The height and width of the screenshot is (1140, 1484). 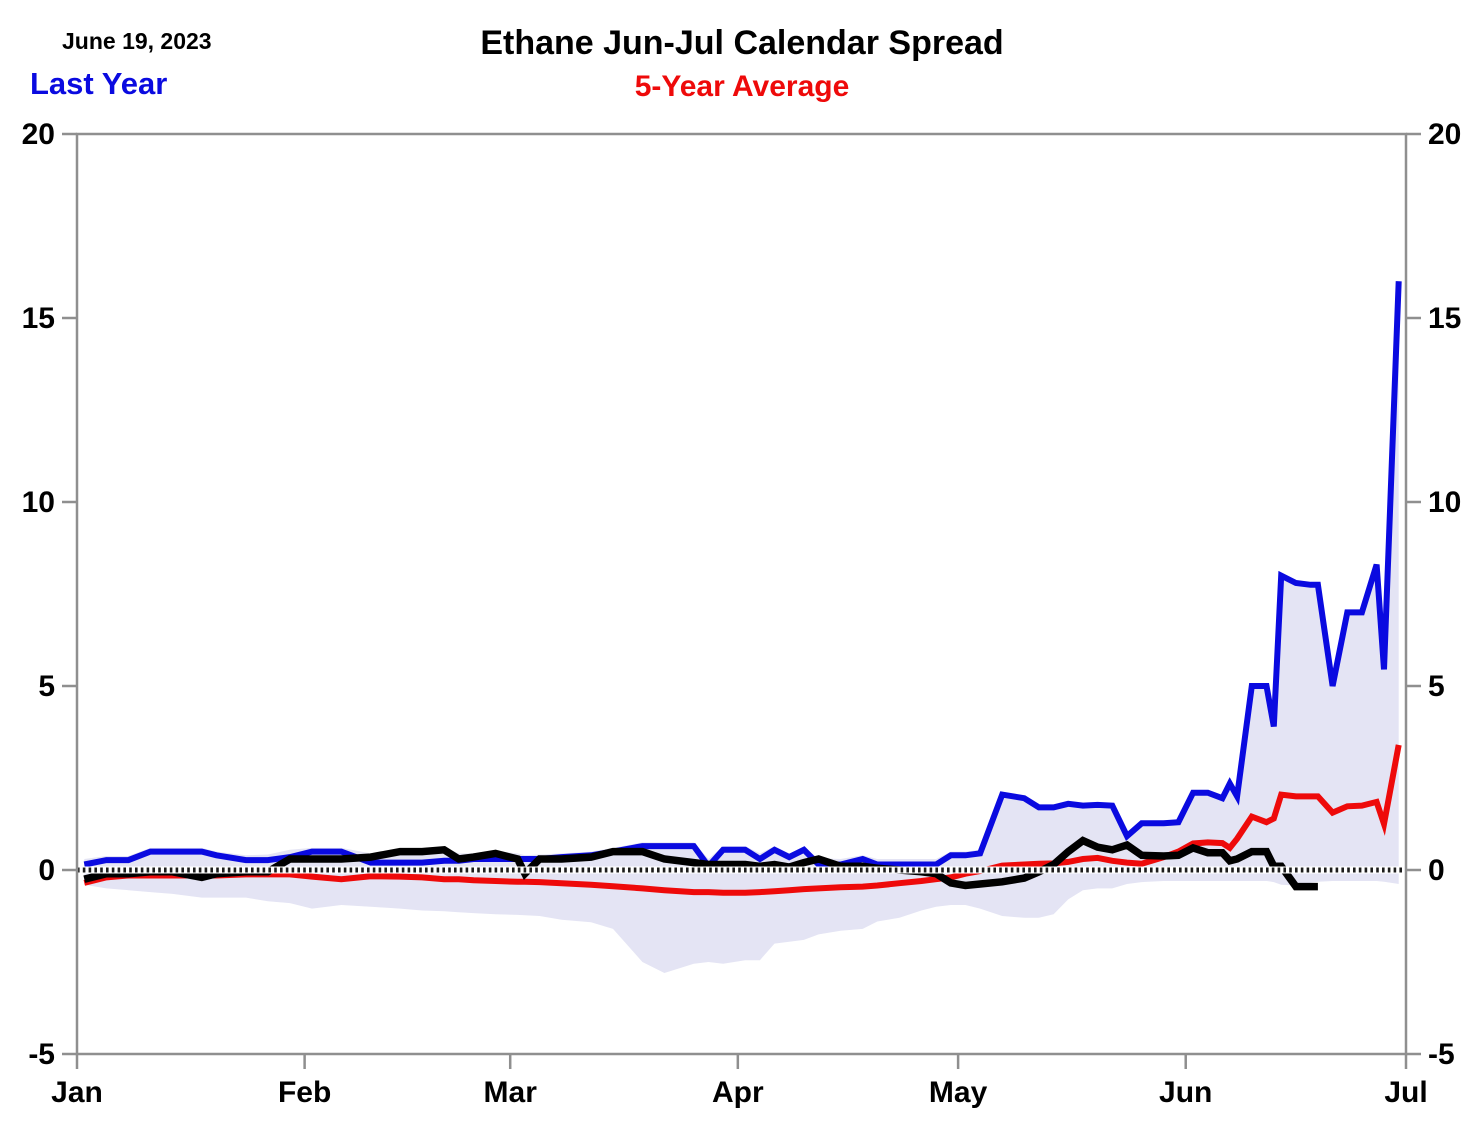 What do you see at coordinates (1444, 502) in the screenshot?
I see `y-axis-label-right: 10` at bounding box center [1444, 502].